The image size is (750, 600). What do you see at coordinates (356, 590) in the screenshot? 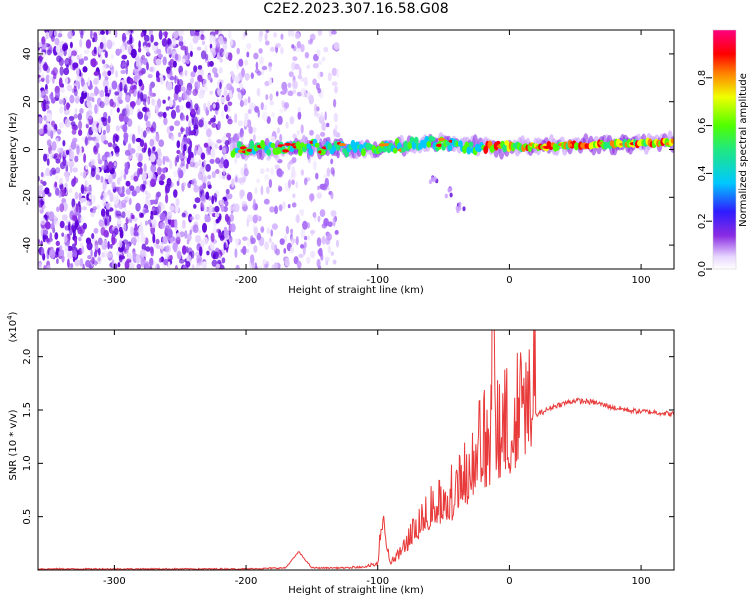
I see `snr-x-label: Height of straight line (km)` at bounding box center [356, 590].